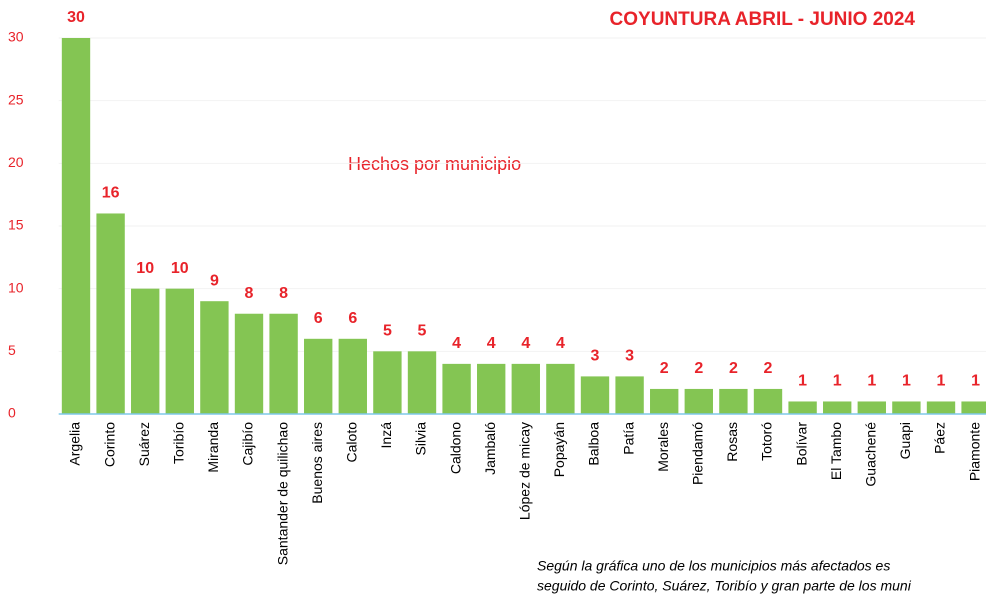 This screenshot has width=986, height=594. Describe the element at coordinates (16, 287) in the screenshot. I see `y-tick-label: 10` at that location.